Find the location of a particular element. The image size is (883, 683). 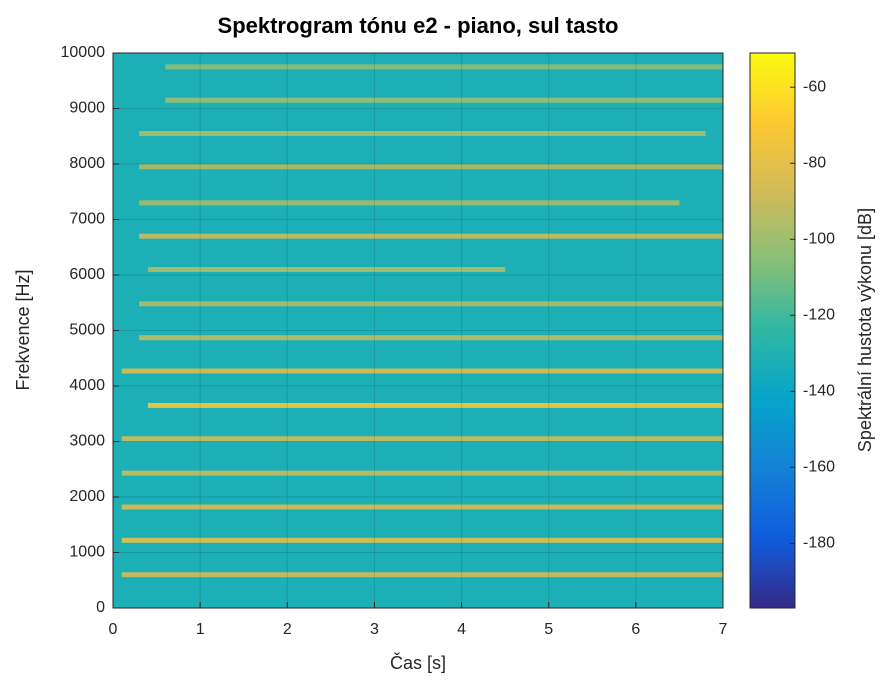

colorbar-tick-label: -100 is located at coordinates (819, 238).